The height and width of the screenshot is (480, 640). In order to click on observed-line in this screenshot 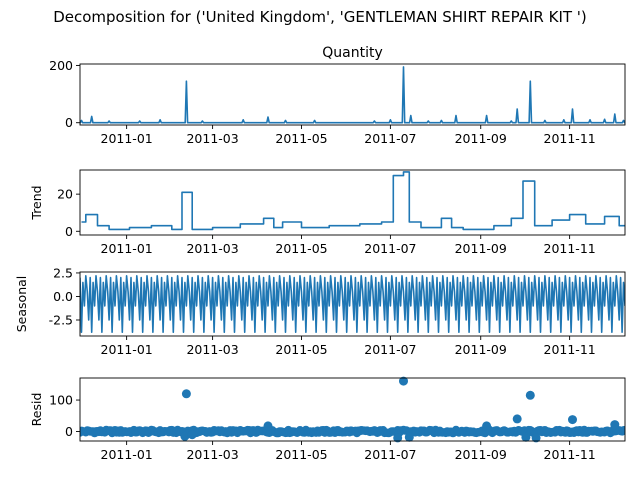, I will do `click(352, 95)`.